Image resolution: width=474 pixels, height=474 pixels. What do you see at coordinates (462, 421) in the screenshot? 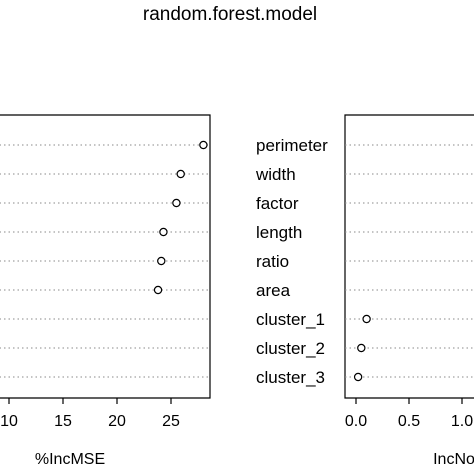
I see `right-x-tick-label-1.0: 1.0` at bounding box center [462, 421].